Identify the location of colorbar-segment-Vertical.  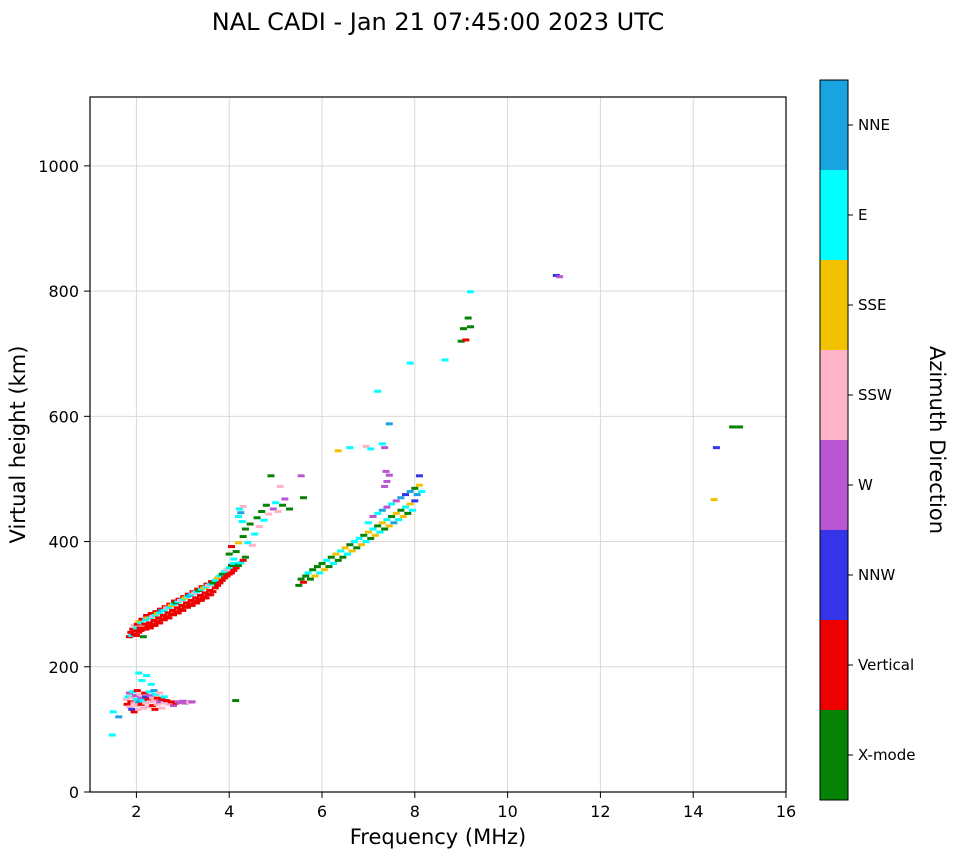
(834, 665).